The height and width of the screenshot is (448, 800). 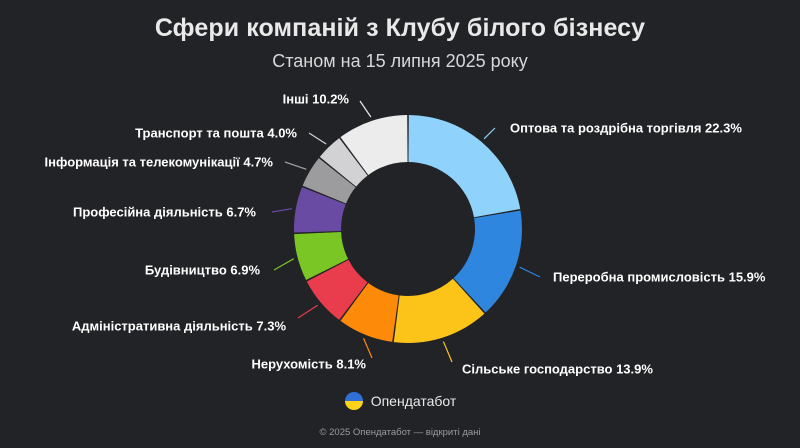 What do you see at coordinates (164, 212) in the screenshot?
I see `slice-label: Професійна діяльність 6.7%` at bounding box center [164, 212].